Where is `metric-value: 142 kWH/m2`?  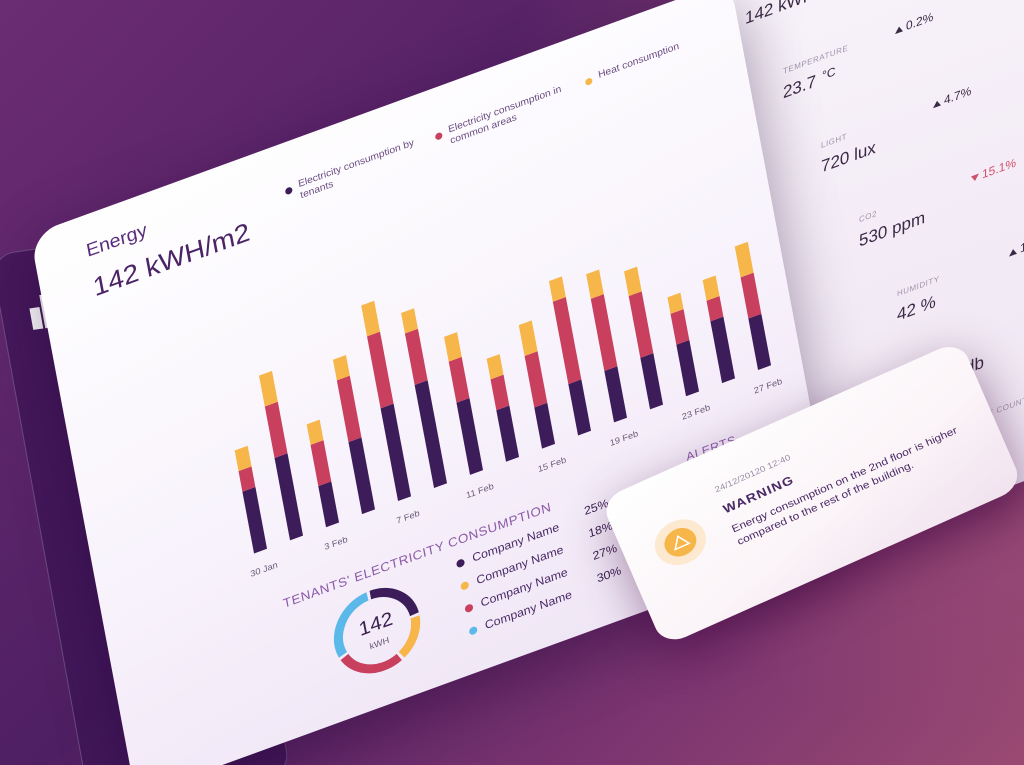 metric-value: 142 kWH/m2 is located at coordinates (794, 14).